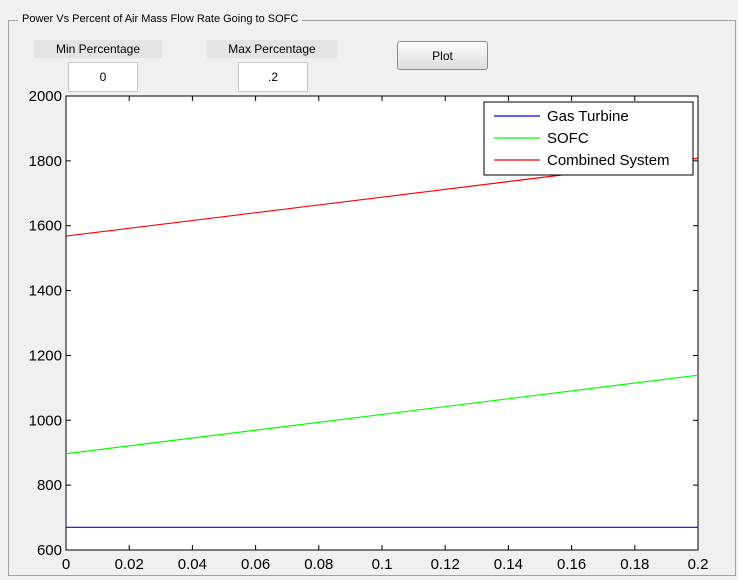 This screenshot has width=738, height=580. What do you see at coordinates (45, 96) in the screenshot?
I see `y-tick-label: 2000` at bounding box center [45, 96].